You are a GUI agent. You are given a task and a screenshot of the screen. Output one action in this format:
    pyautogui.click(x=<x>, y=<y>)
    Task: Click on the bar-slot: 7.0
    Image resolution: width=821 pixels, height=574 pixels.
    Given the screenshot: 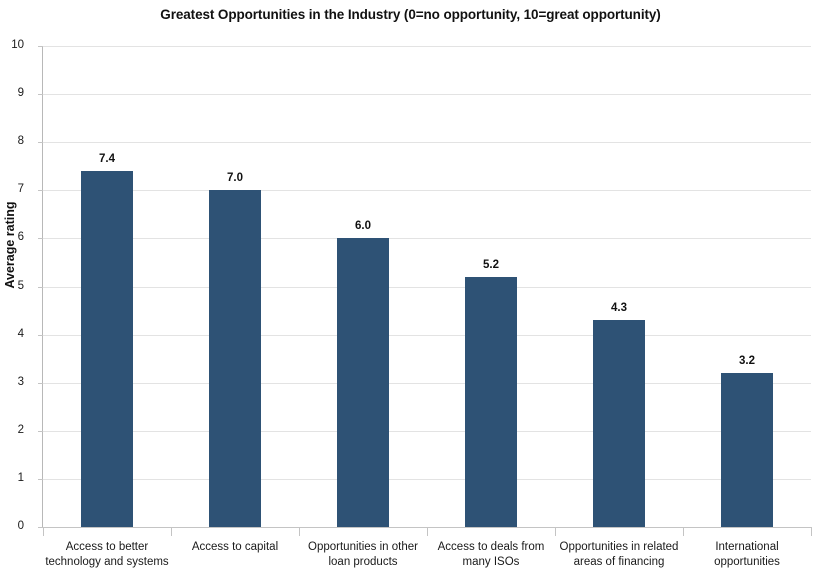 What is the action you would take?
    pyautogui.click(x=235, y=286)
    